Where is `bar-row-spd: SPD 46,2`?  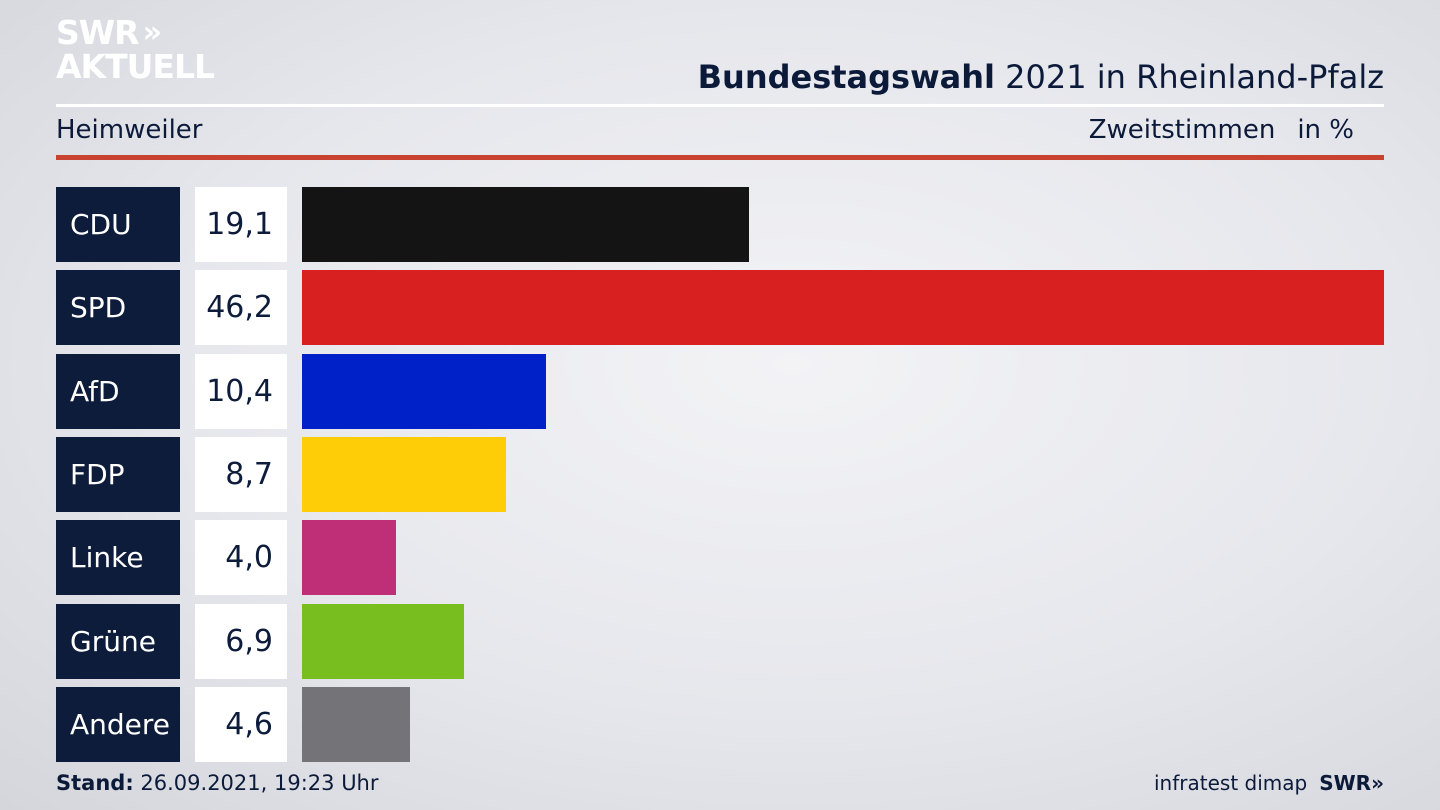
bar-row-spd: SPD 46,2 is located at coordinates (720, 308).